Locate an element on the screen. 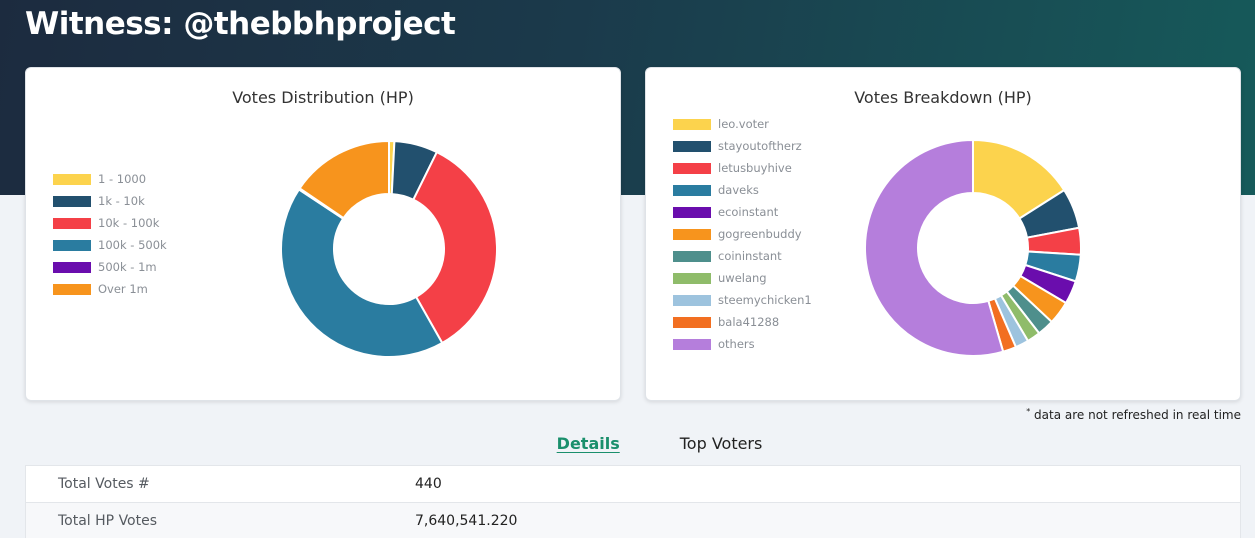  breakdown-legend-item: daveks is located at coordinates (742, 190).